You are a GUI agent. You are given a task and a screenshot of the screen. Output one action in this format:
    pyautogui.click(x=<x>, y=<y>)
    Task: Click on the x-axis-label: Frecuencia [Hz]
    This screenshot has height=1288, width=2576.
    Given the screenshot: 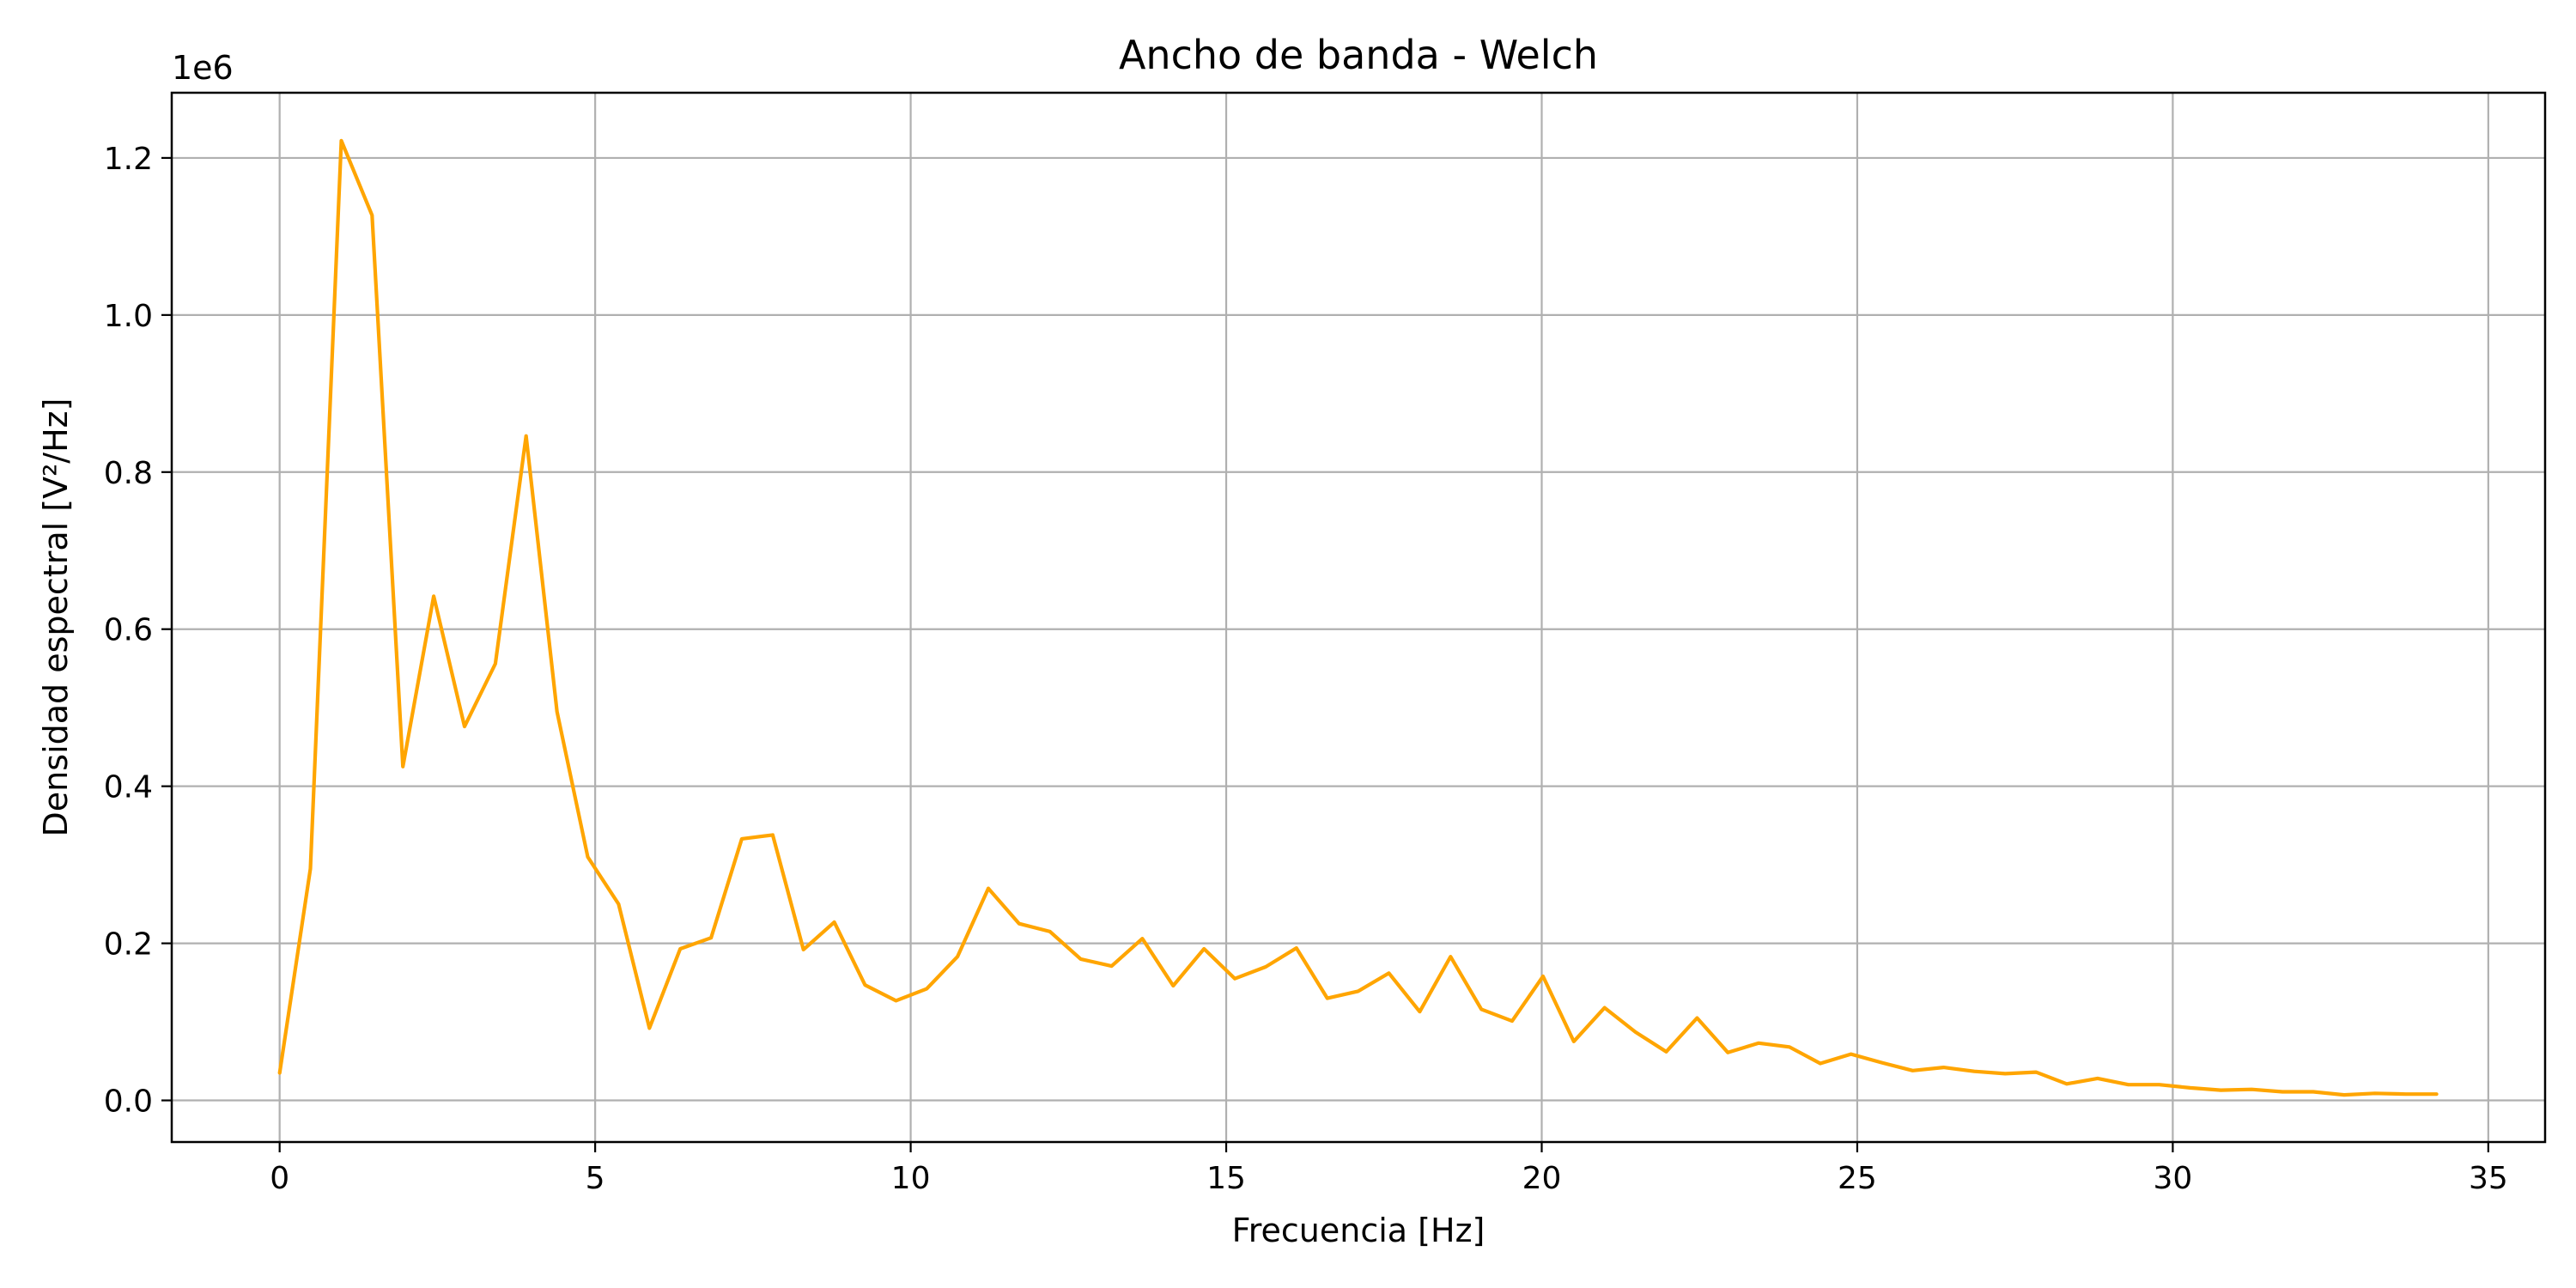 What is the action you would take?
    pyautogui.click(x=1358, y=1230)
    